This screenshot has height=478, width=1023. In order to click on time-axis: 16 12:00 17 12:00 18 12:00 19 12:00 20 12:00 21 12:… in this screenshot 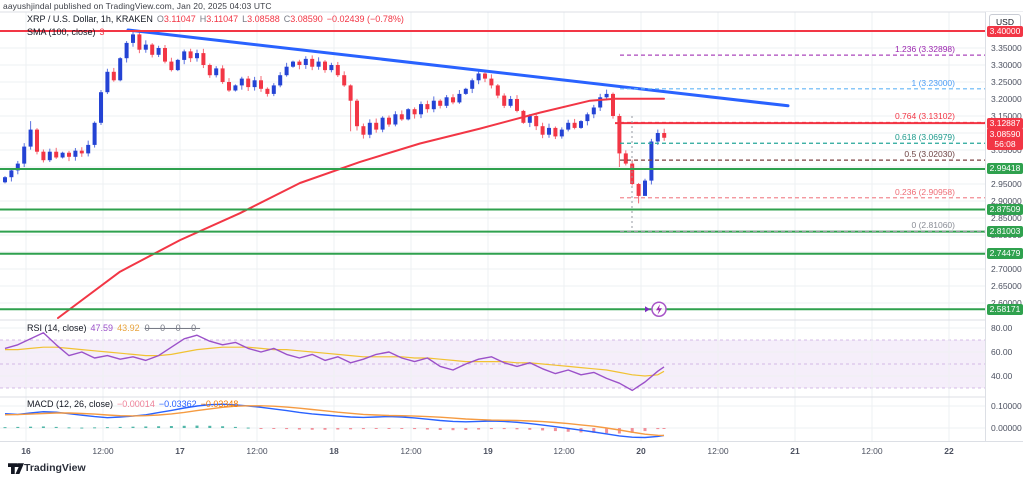, I will do `click(511, 451)`.